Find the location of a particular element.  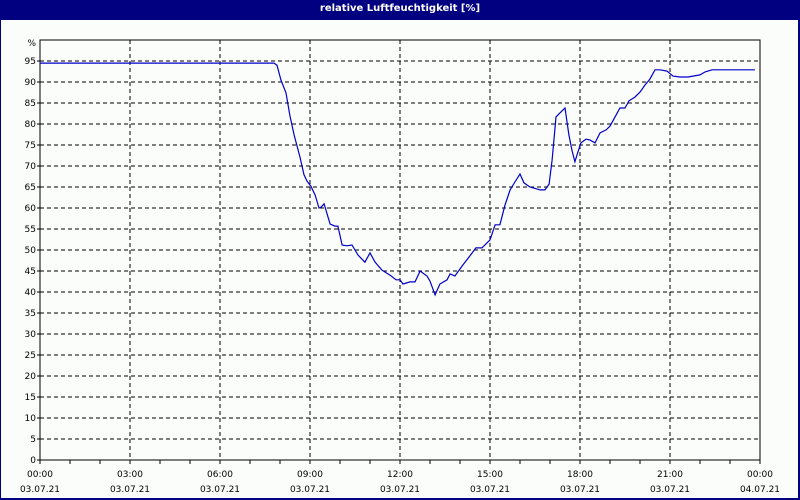

y-tick-label: 80 is located at coordinates (31, 125).